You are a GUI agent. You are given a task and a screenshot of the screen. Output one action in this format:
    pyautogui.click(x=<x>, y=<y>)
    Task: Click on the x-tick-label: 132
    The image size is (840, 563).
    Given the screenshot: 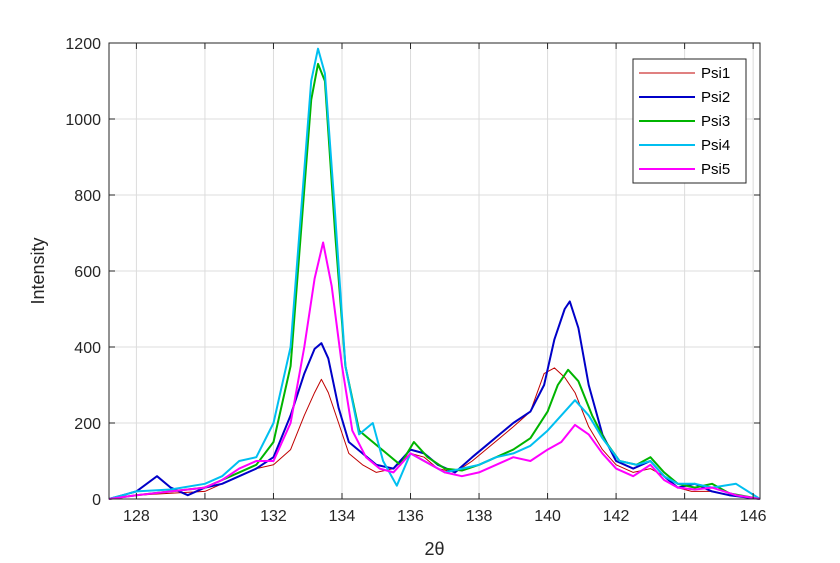 What is the action you would take?
    pyautogui.click(x=273, y=516)
    